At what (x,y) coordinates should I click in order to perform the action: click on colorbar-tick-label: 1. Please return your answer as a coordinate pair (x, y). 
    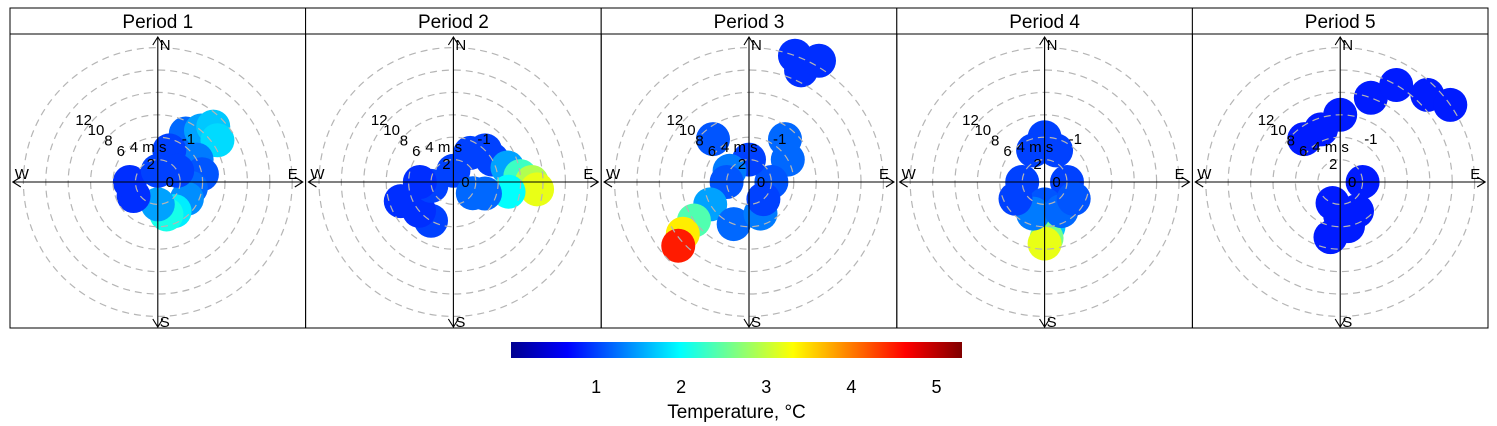
    Looking at the image, I should click on (596, 387).